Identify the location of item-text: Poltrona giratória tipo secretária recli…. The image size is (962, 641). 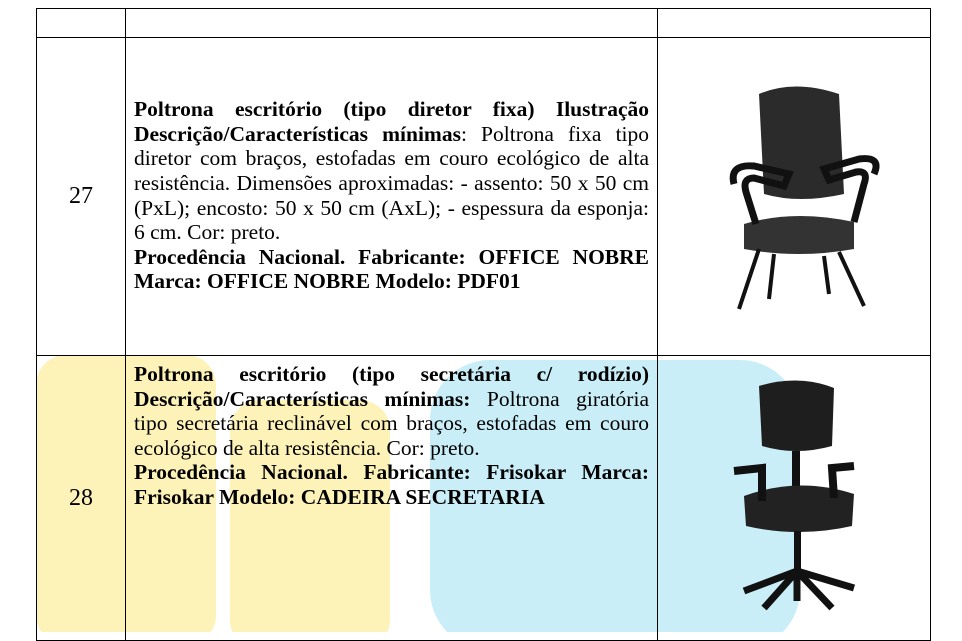
(391, 423).